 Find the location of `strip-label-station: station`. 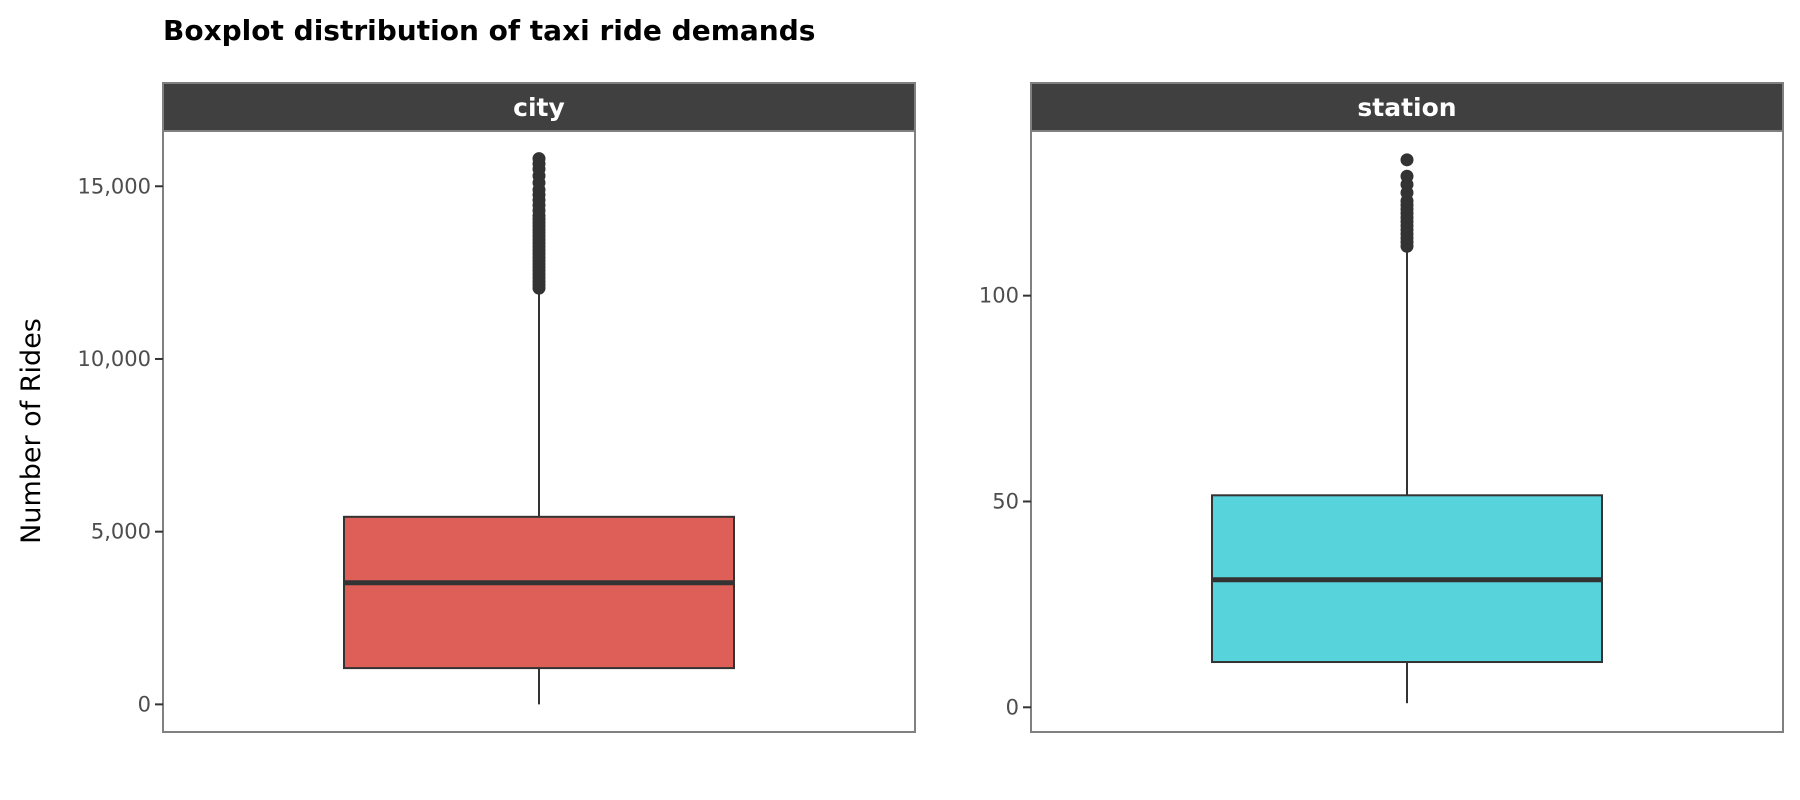

strip-label-station: station is located at coordinates (1406, 107).